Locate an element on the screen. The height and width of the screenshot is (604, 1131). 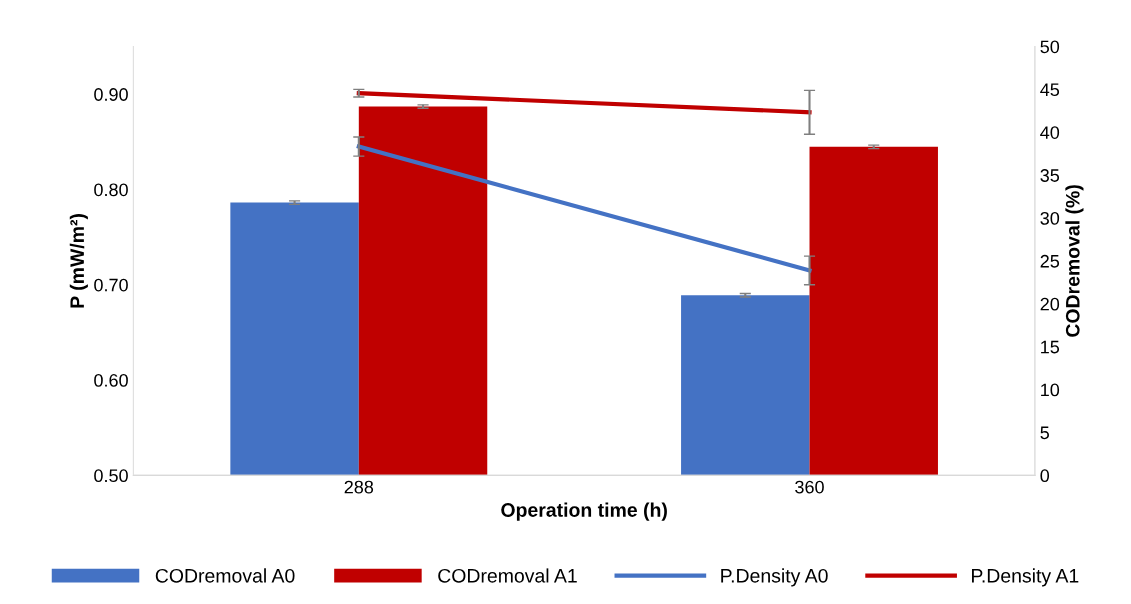
y-tick-label: 0.70 is located at coordinates (111, 285).